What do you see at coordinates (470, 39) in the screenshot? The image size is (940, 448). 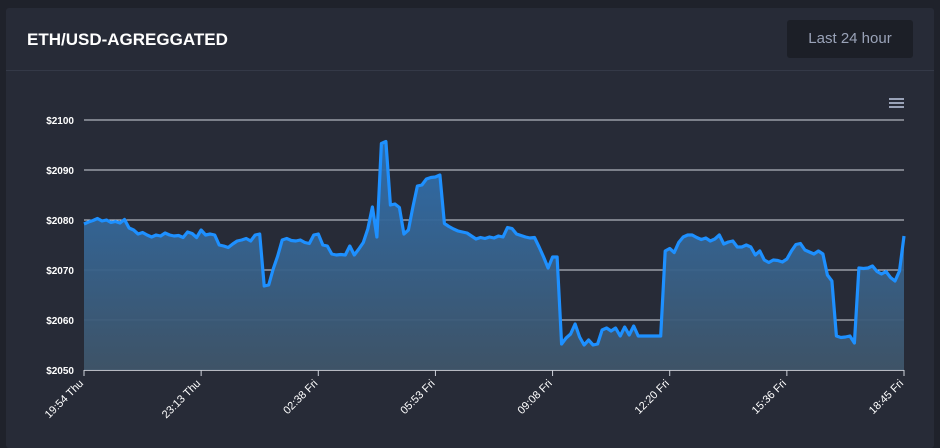 I see `card-header: ETH/USD-AGREGGATED Last 24 hour` at bounding box center [470, 39].